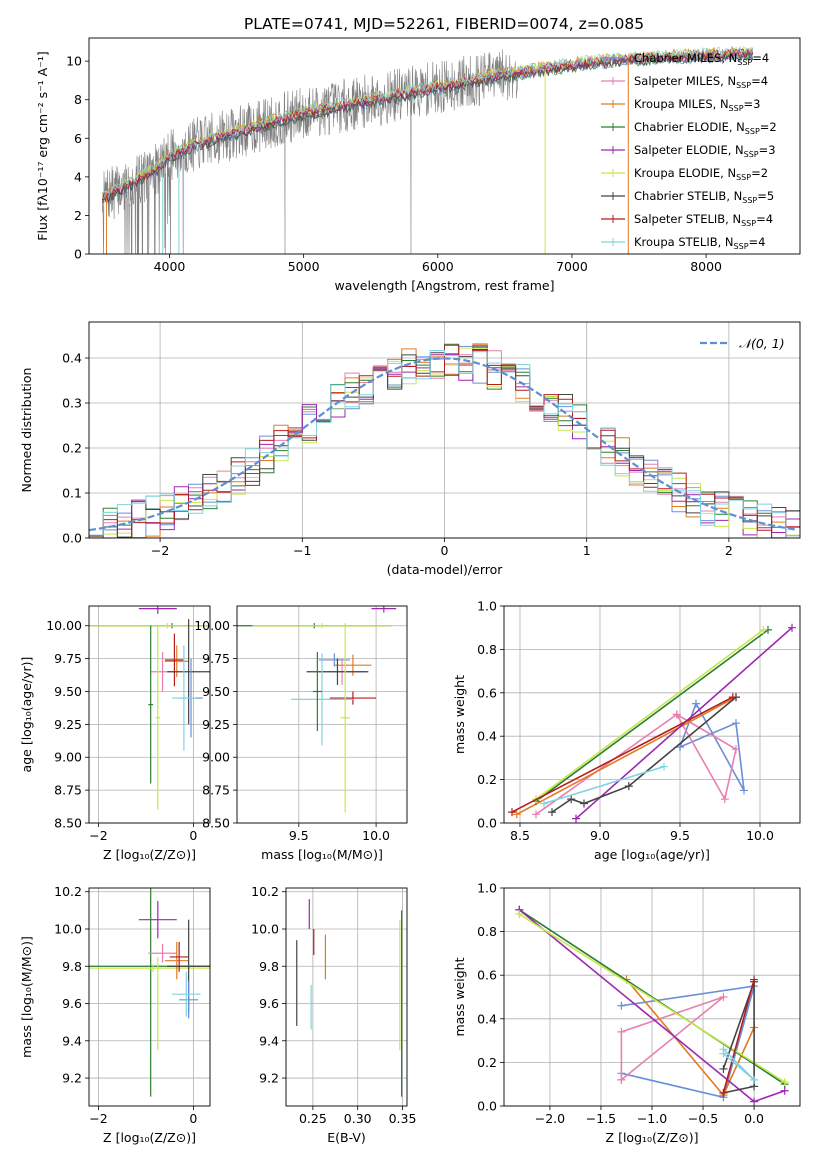 The width and height of the screenshot is (819, 1170). Describe the element at coordinates (193, 835) in the screenshot. I see `x-tick-label: 0` at that location.